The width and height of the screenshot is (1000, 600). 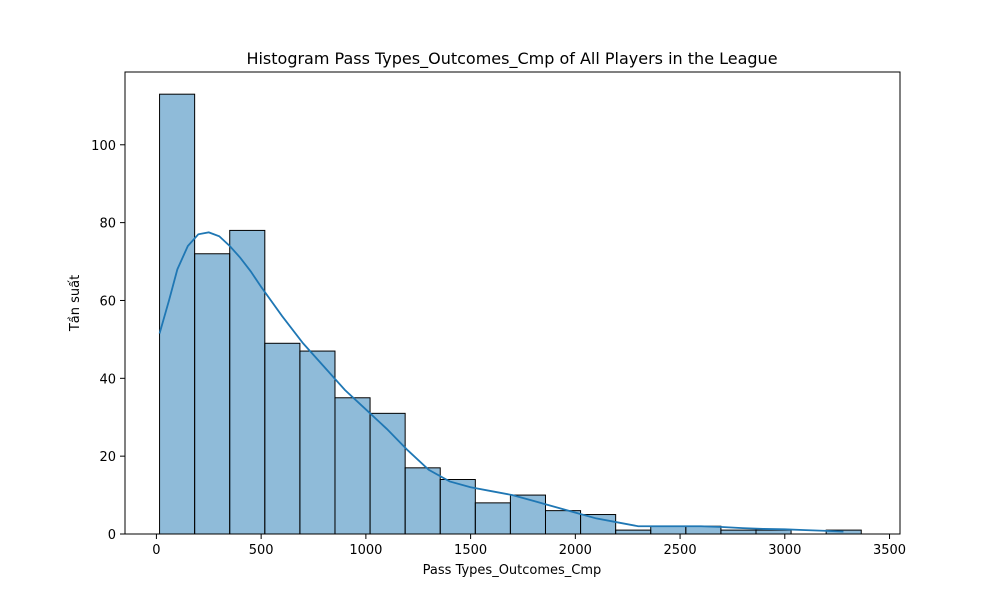 What do you see at coordinates (112, 535) in the screenshot?
I see `y-tick-label: 0` at bounding box center [112, 535].